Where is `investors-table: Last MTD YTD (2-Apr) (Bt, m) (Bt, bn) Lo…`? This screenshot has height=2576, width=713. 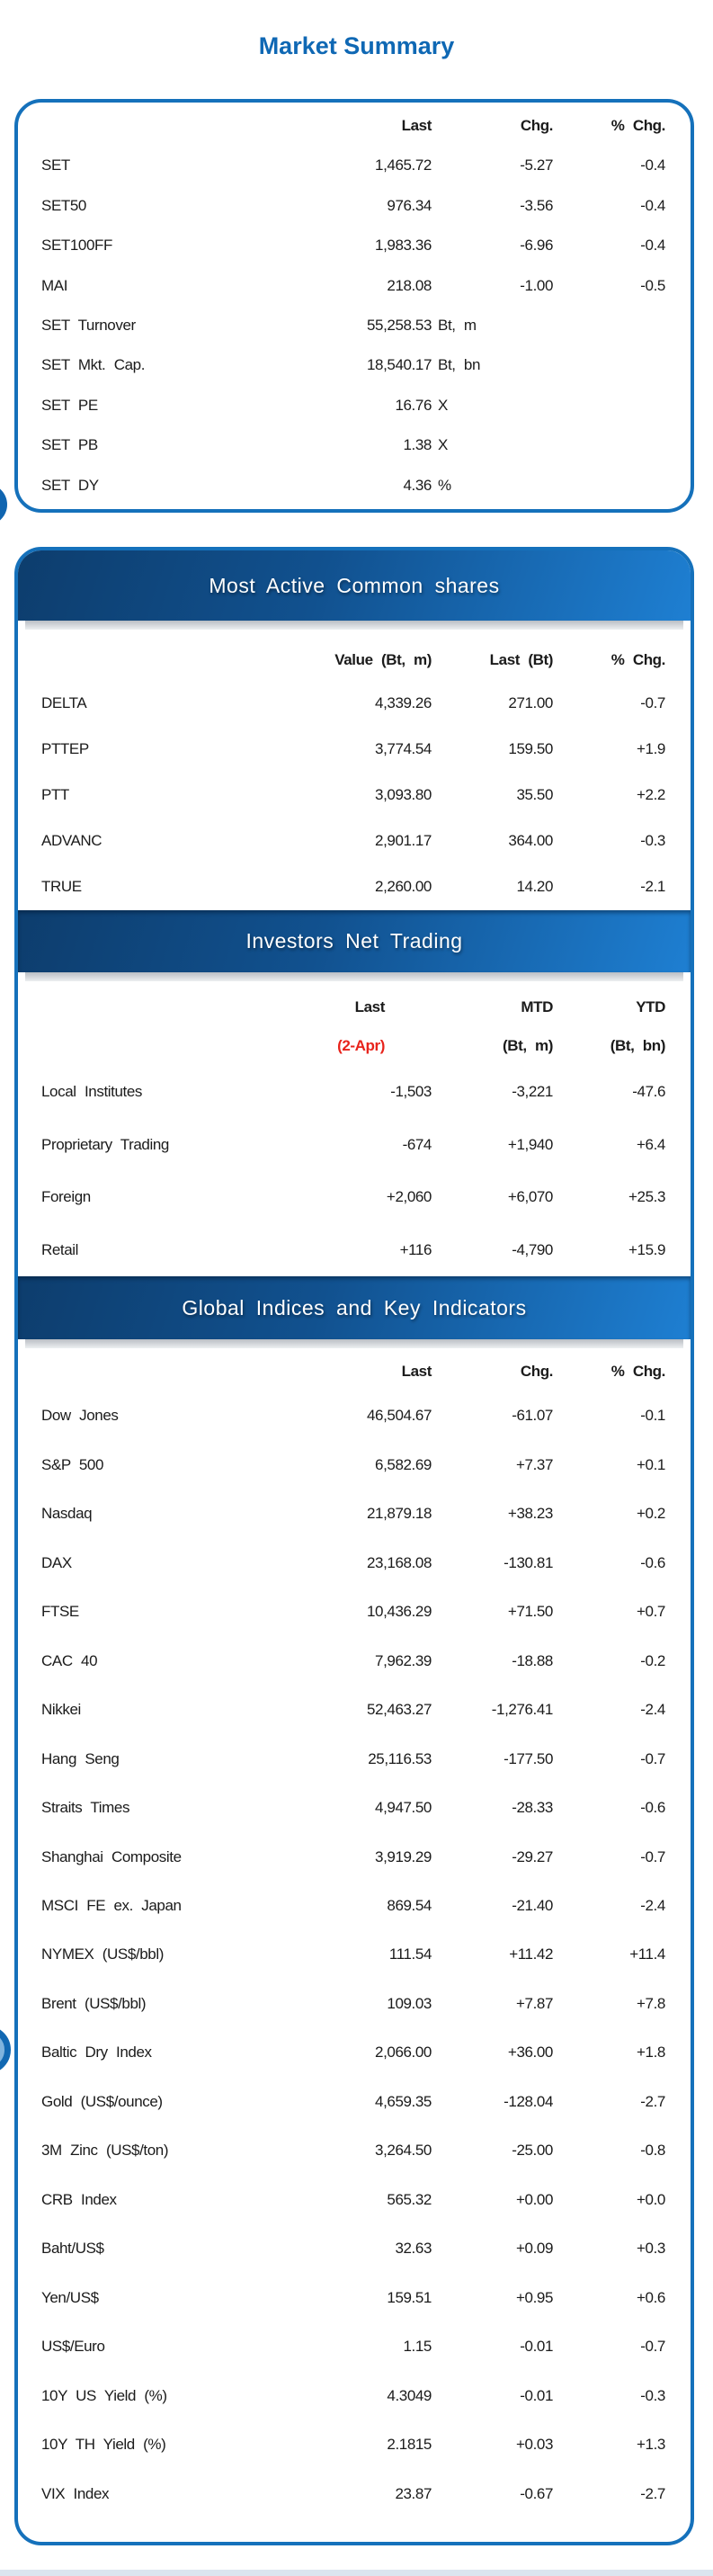
investors-table: Last MTD YTD (2-Apr) (Bt, m) (Bt, bn) Lo… is located at coordinates (354, 1128).